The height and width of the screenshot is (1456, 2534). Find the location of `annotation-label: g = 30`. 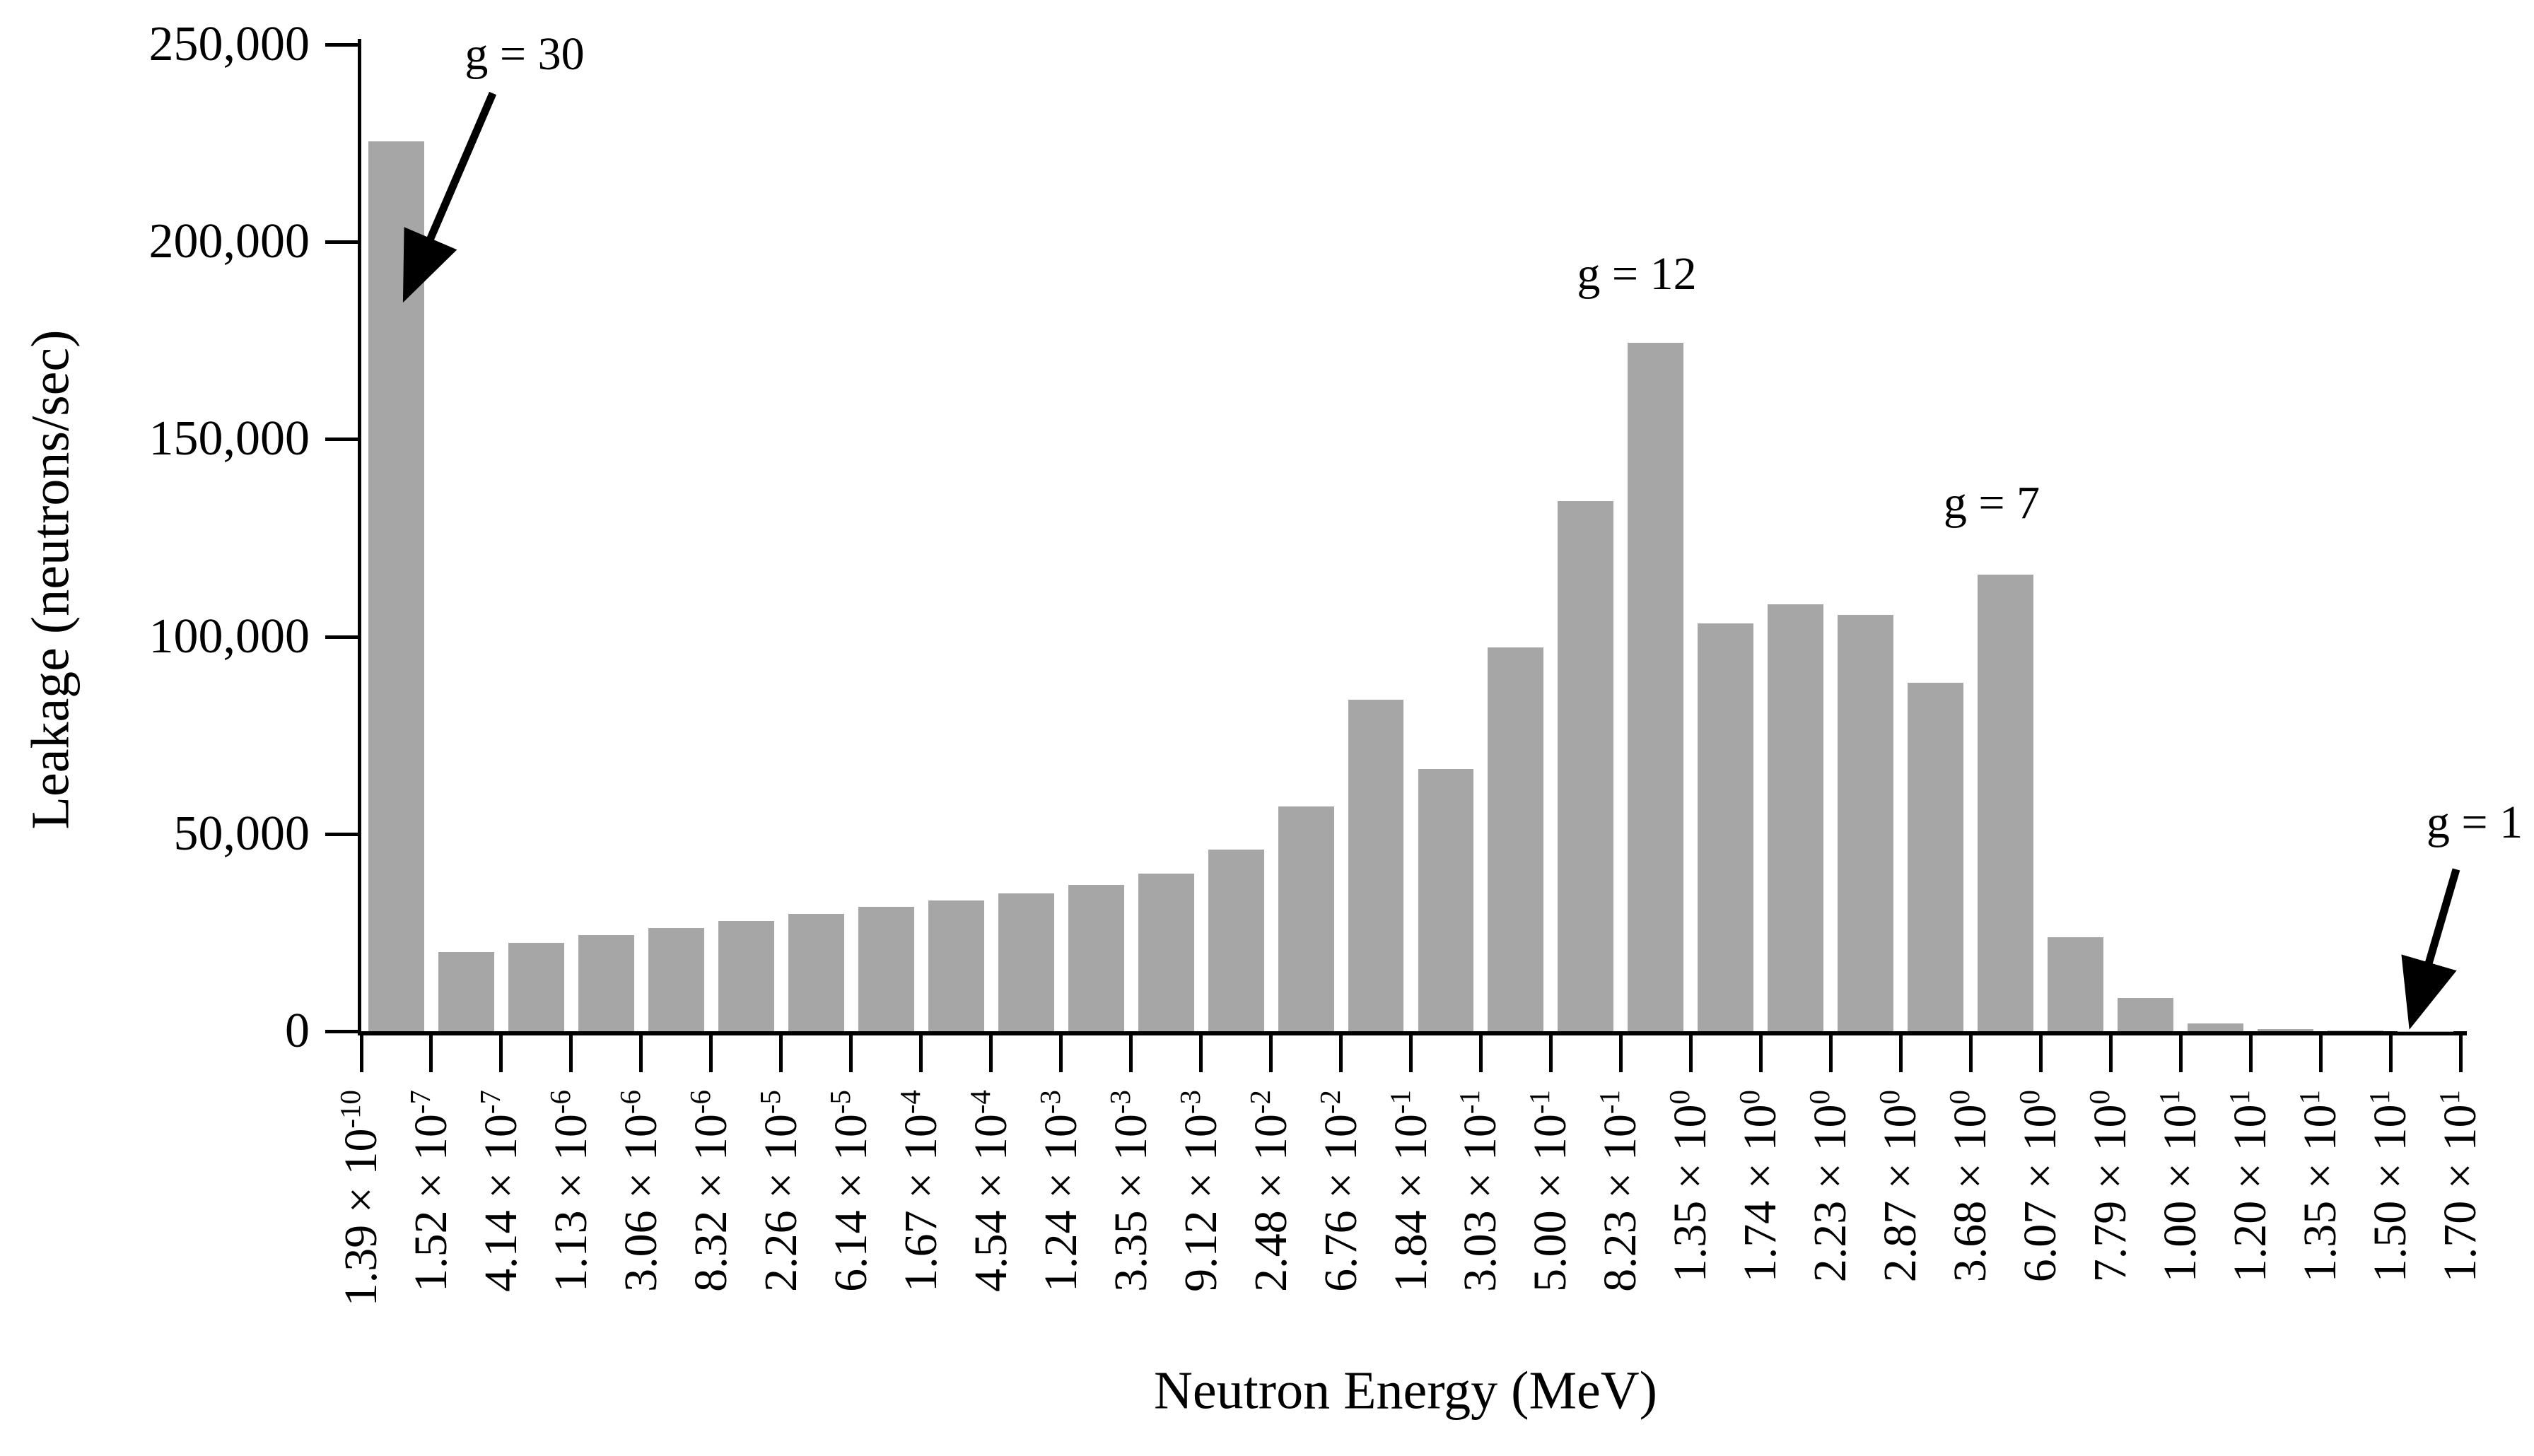

annotation-label: g = 30 is located at coordinates (525, 54).